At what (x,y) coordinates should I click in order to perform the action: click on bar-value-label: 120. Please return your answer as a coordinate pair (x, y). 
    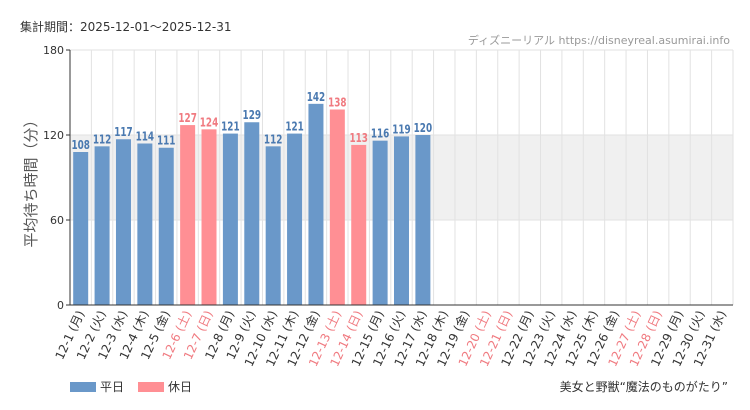
    Looking at the image, I should click on (423, 128).